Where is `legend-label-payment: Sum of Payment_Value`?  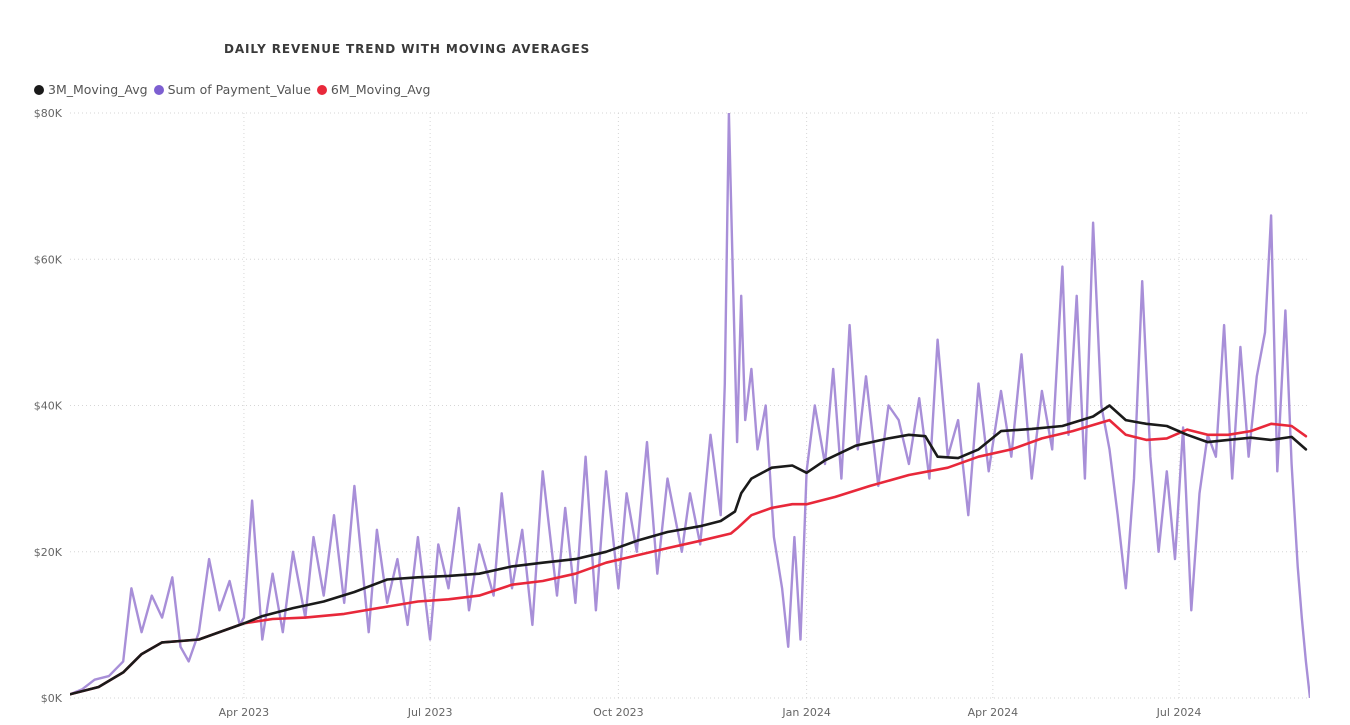
legend-label-payment: Sum of Payment_Value is located at coordinates (239, 89).